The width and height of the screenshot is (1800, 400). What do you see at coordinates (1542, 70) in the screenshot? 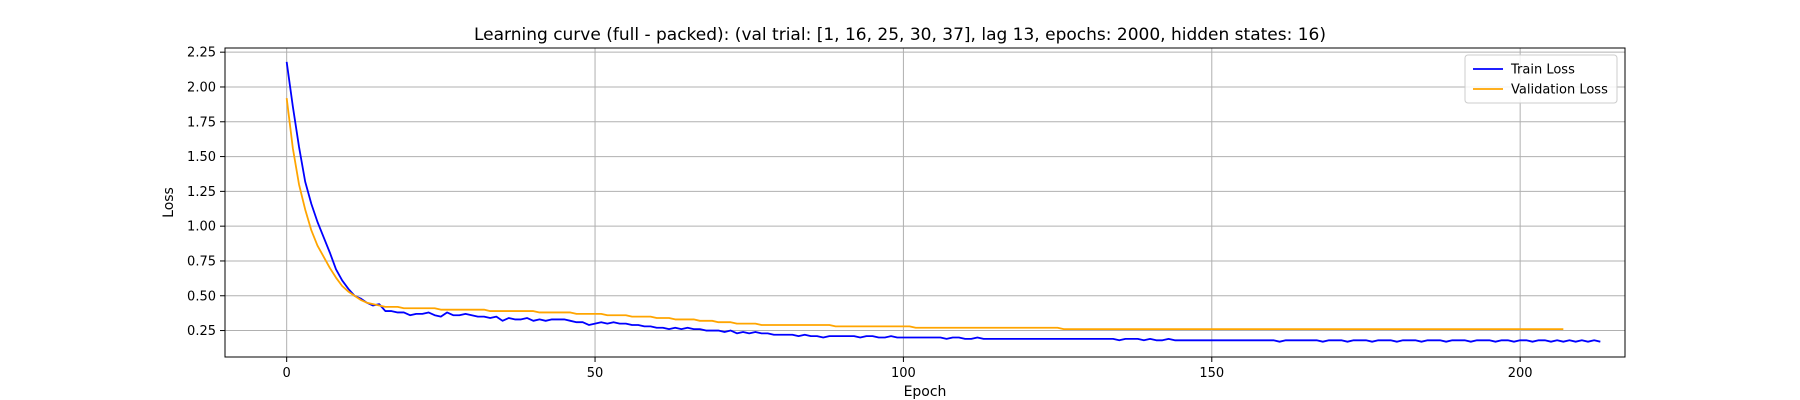
I see `legend-label-0: Train Loss` at bounding box center [1542, 70].